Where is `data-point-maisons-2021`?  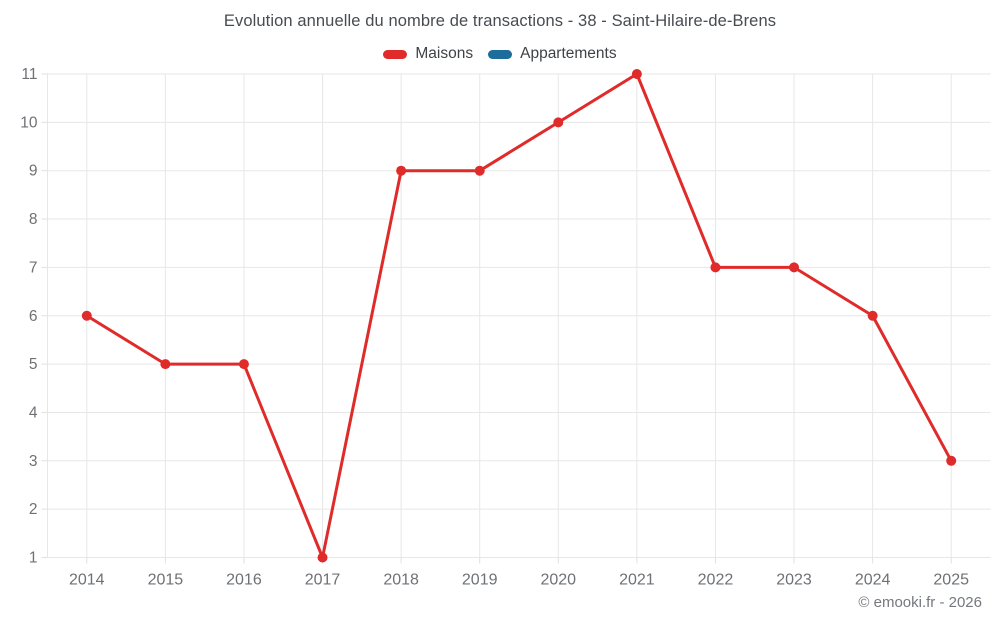
data-point-maisons-2021 is located at coordinates (636, 74).